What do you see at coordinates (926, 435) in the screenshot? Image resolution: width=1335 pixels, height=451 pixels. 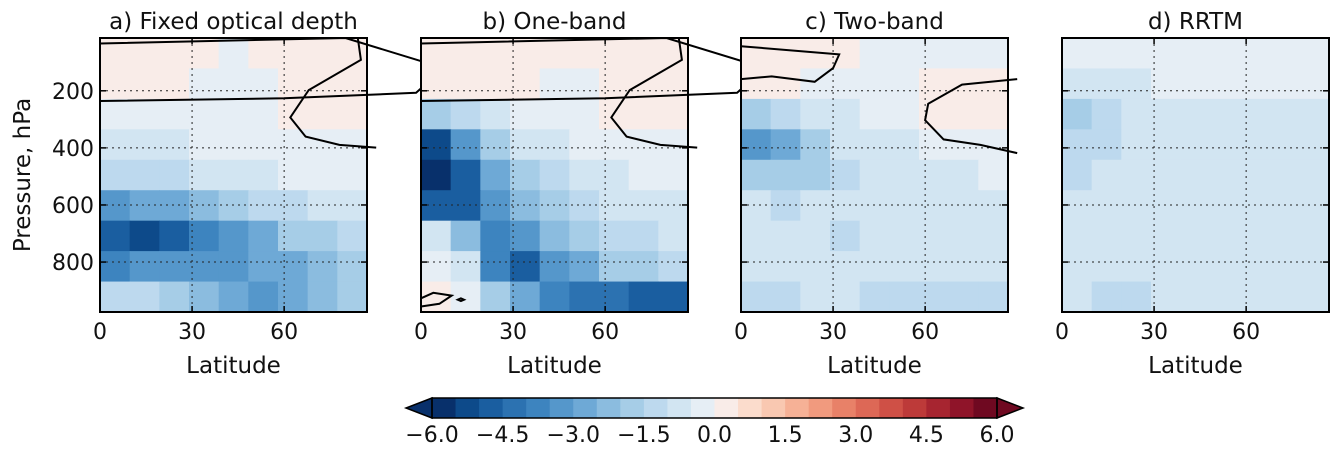 I see `colorbar-tick-label: 4.5` at bounding box center [926, 435].